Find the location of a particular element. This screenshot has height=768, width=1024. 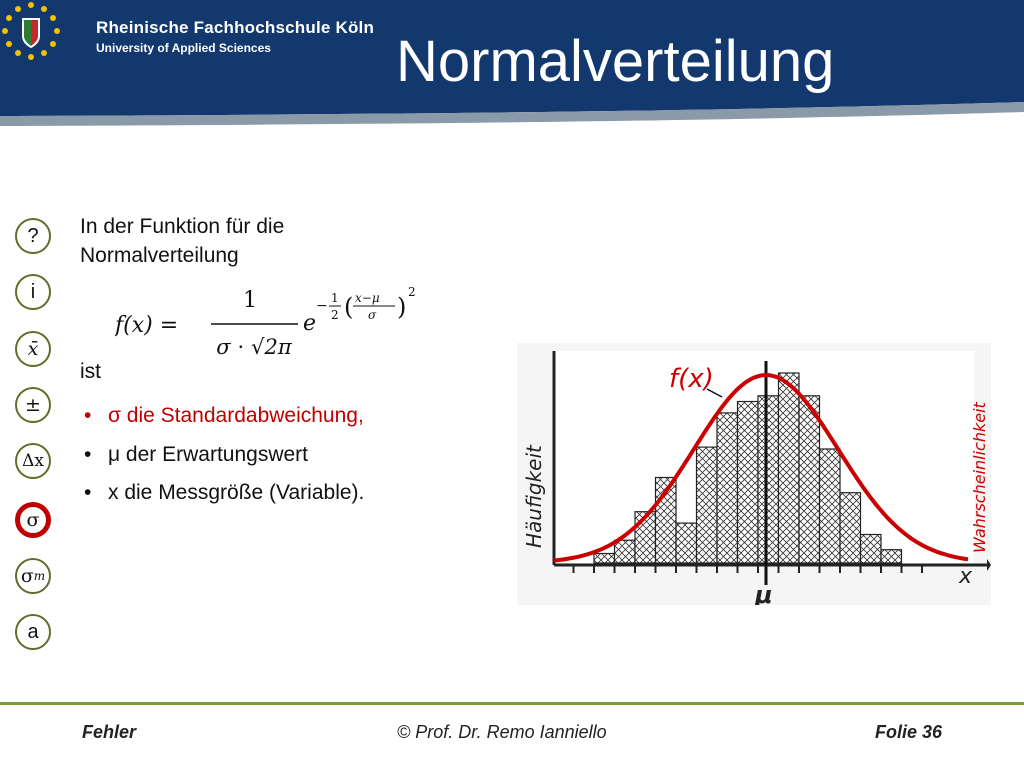

curve-label-pointer is located at coordinates (714, 393).